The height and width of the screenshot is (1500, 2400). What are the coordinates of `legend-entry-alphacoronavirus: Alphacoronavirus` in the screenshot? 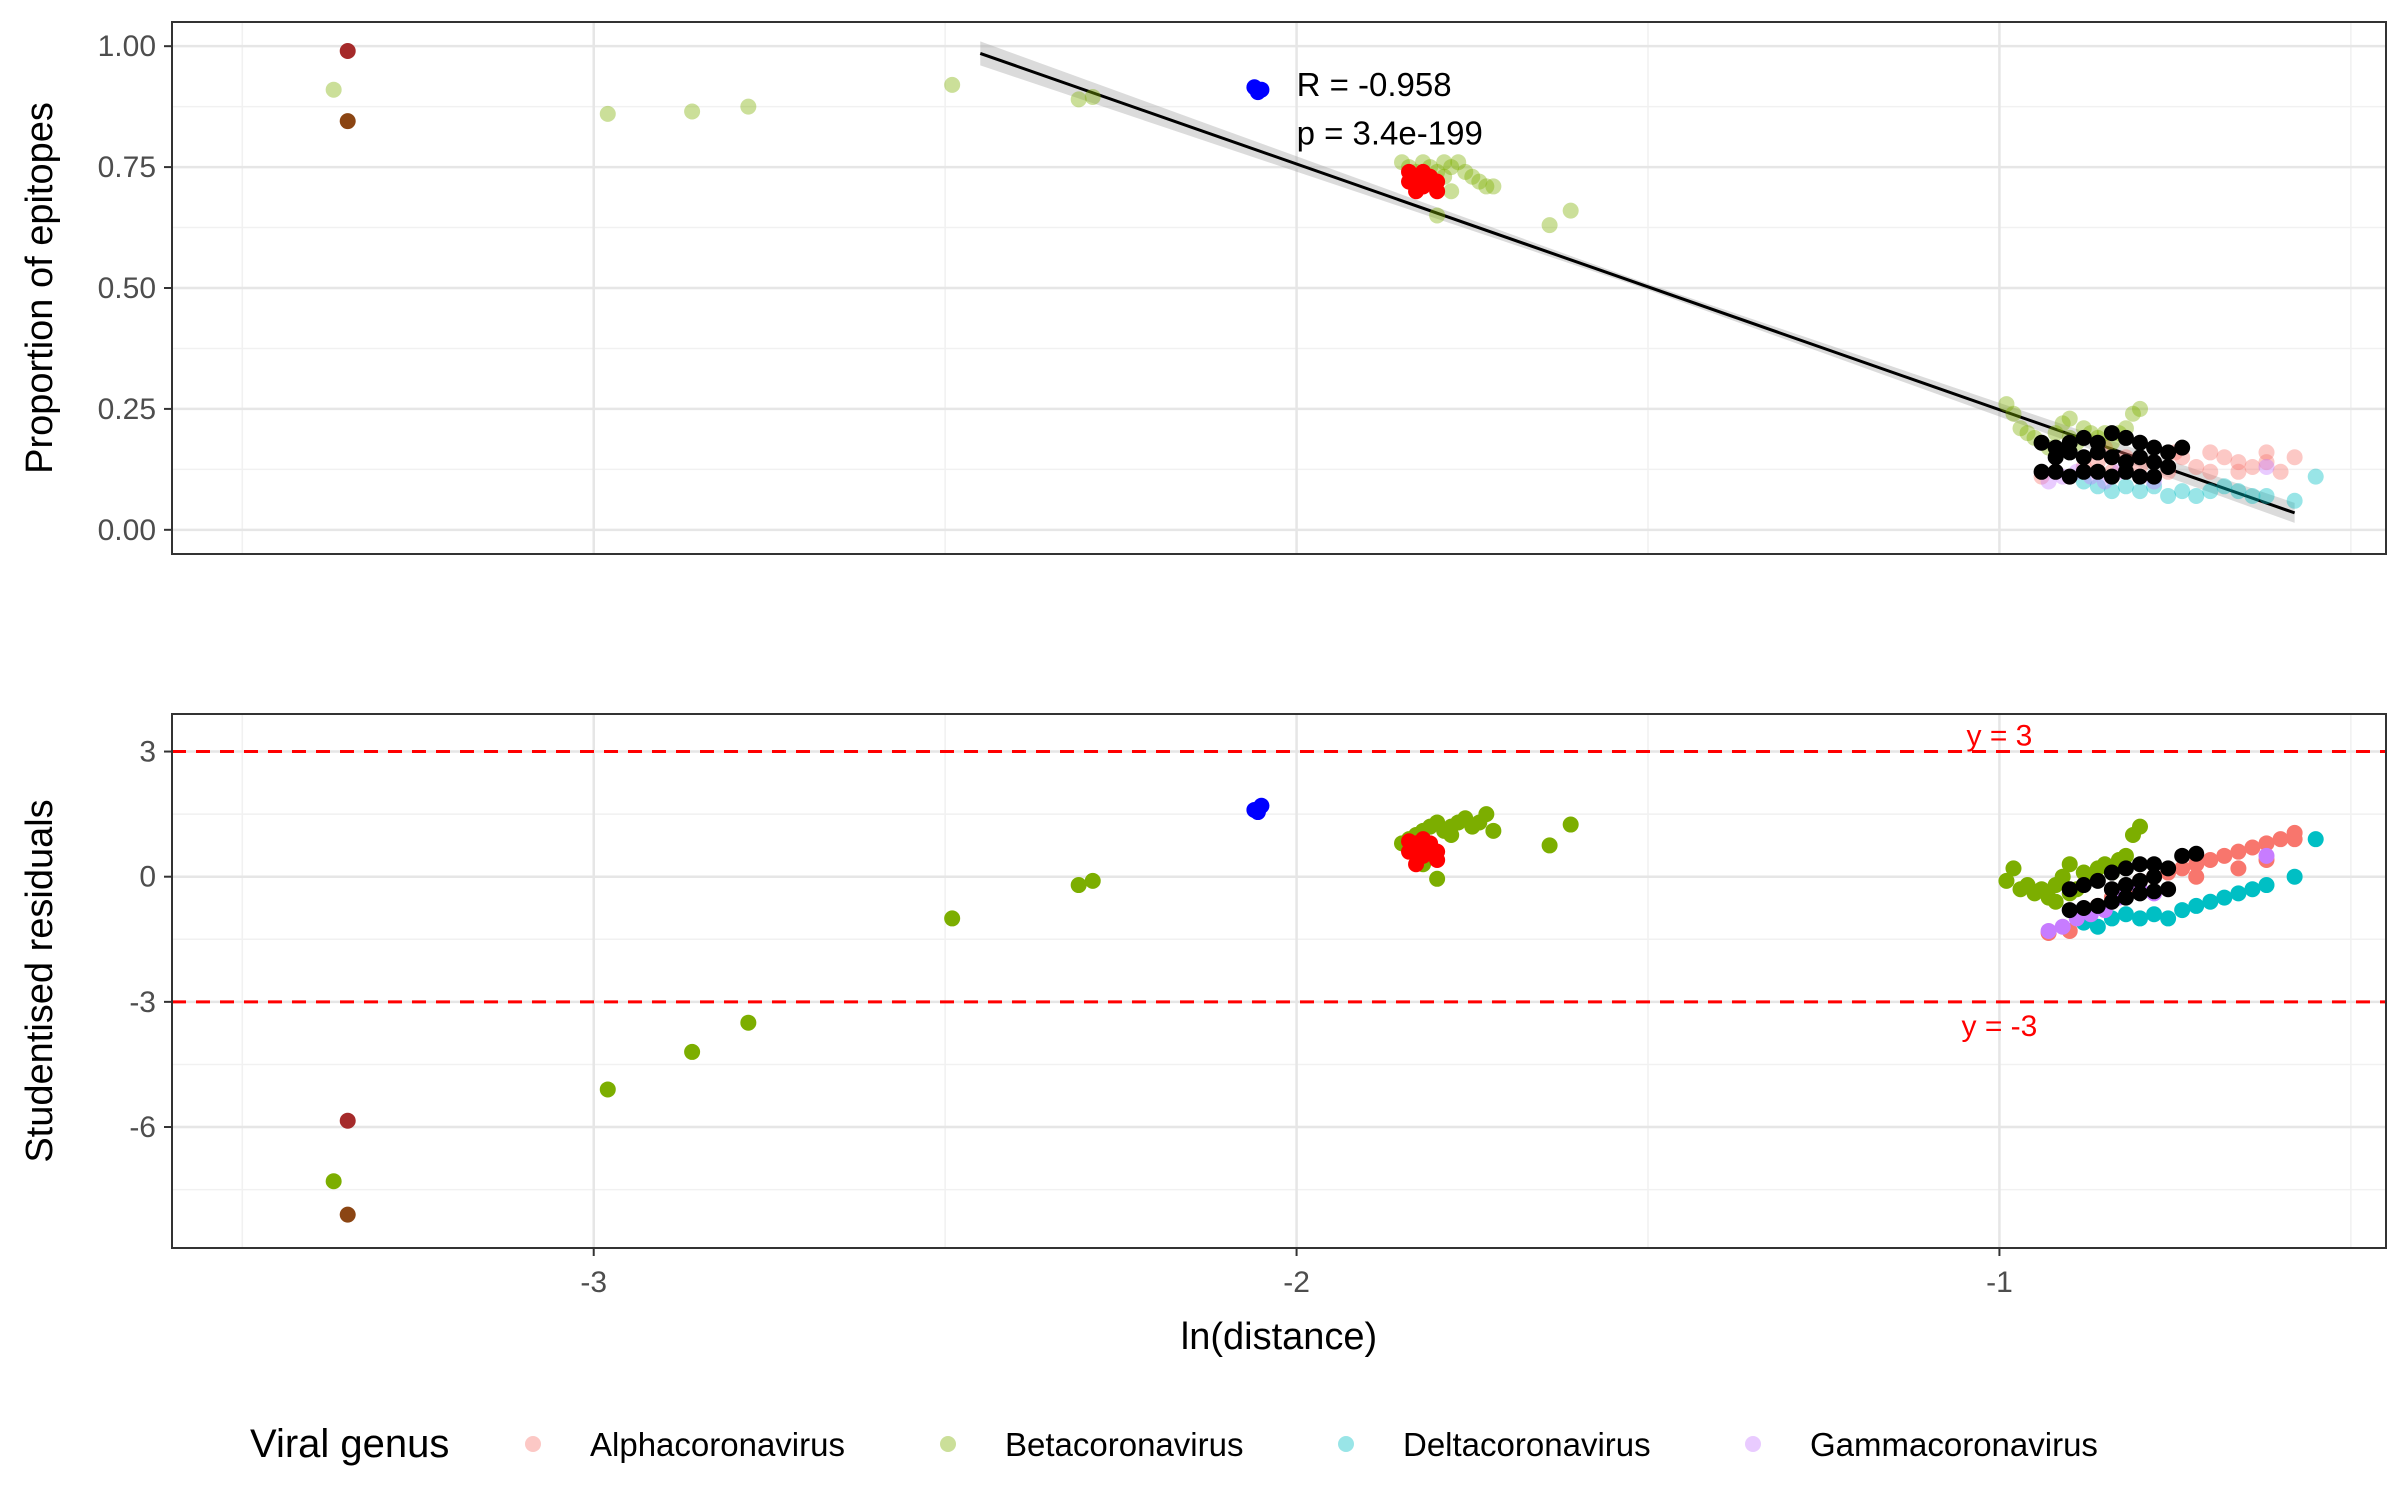 It's located at (685, 1444).